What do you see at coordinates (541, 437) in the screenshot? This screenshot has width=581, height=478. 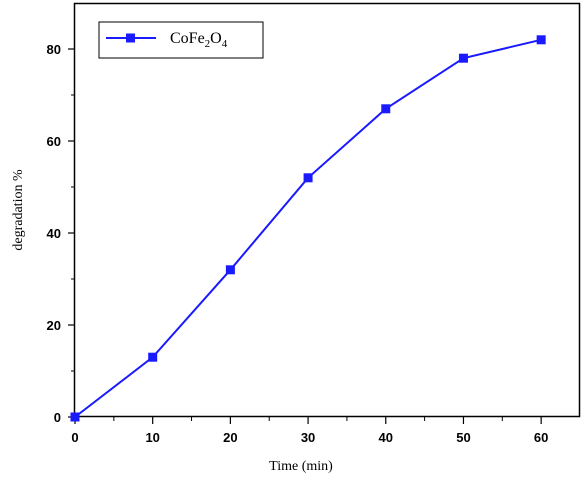 I see `x-tick-label: 60` at bounding box center [541, 437].